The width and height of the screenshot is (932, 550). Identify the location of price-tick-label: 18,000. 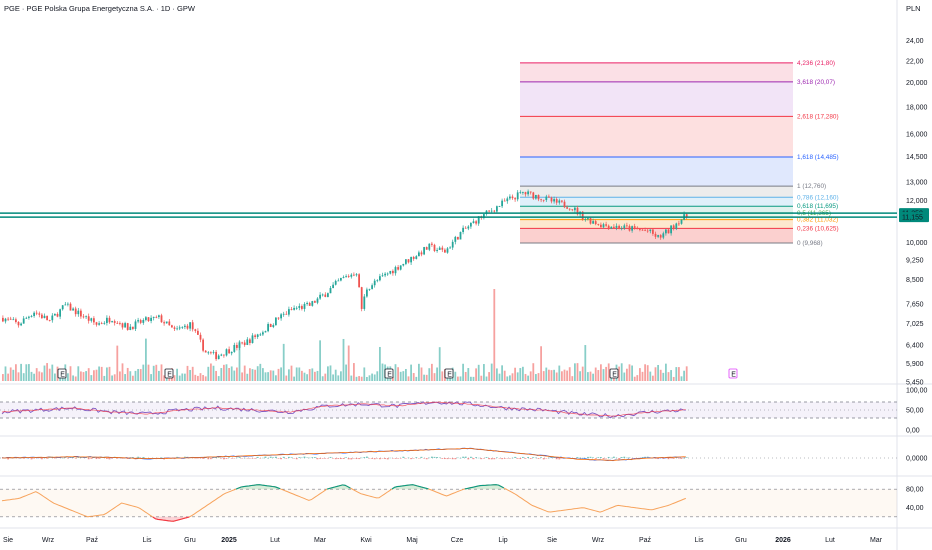
(917, 107).